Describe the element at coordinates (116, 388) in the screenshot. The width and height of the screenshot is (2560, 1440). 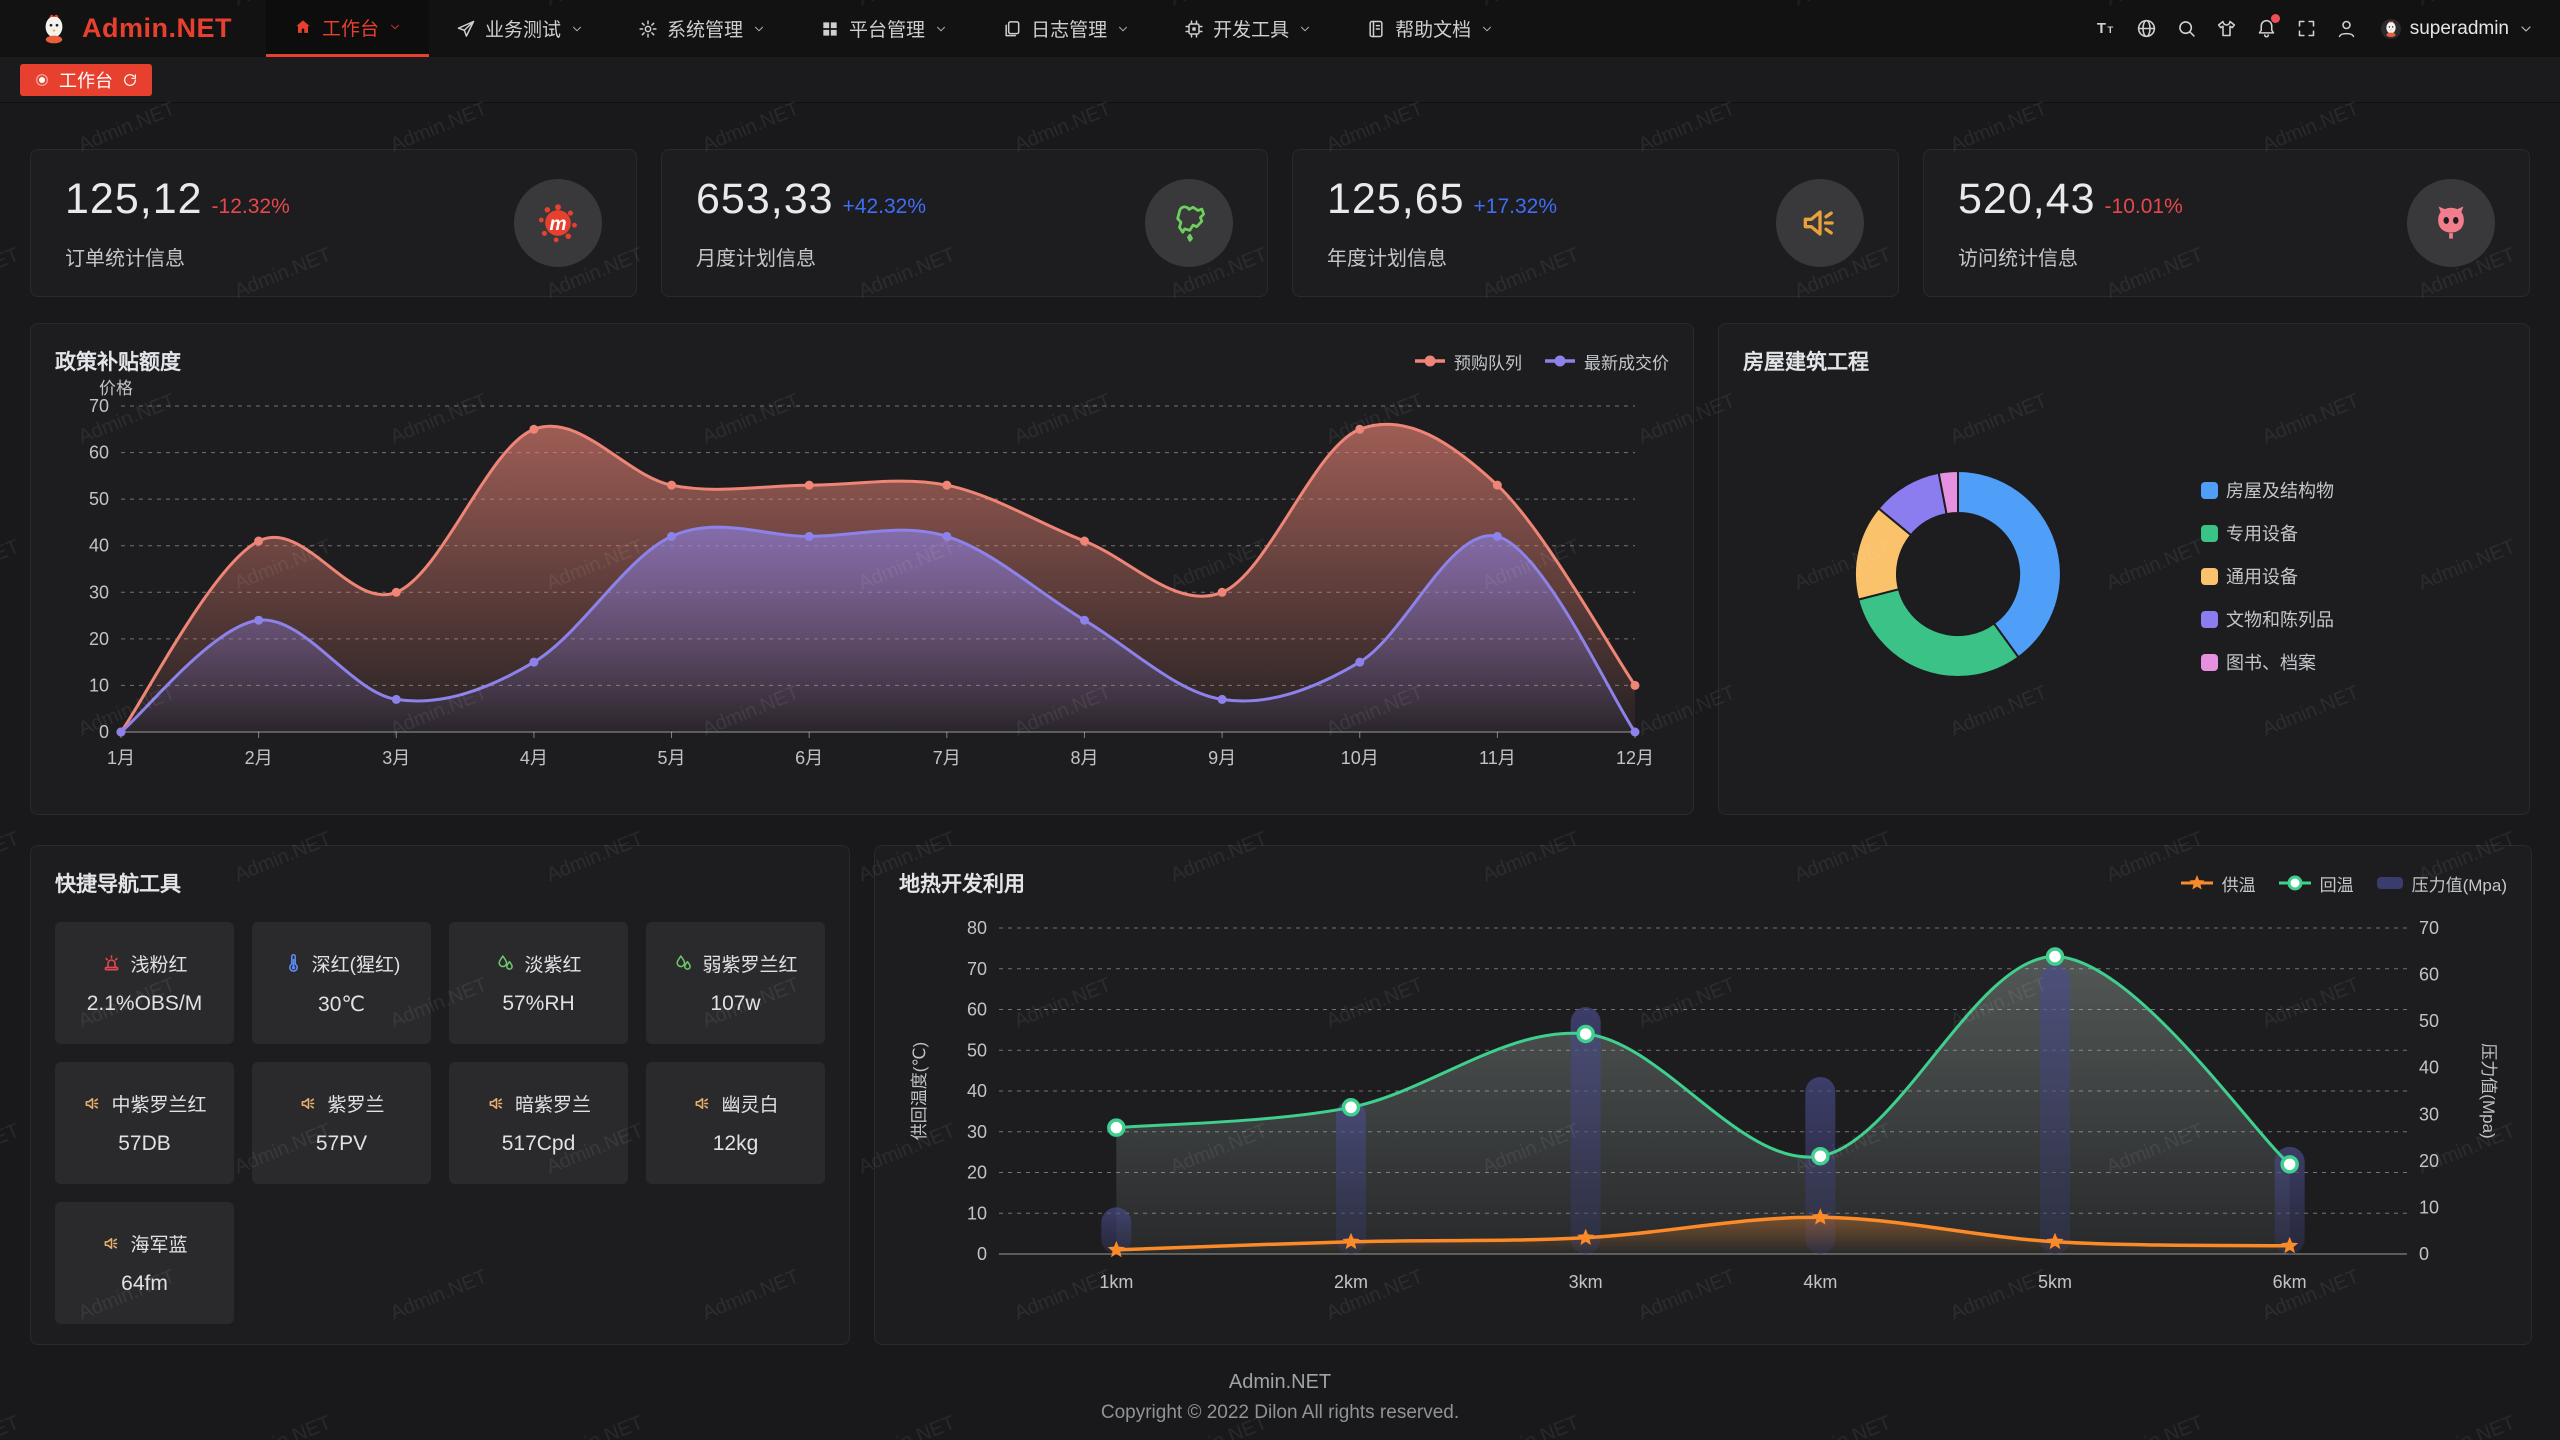
I see `svg-text: 价格` at that location.